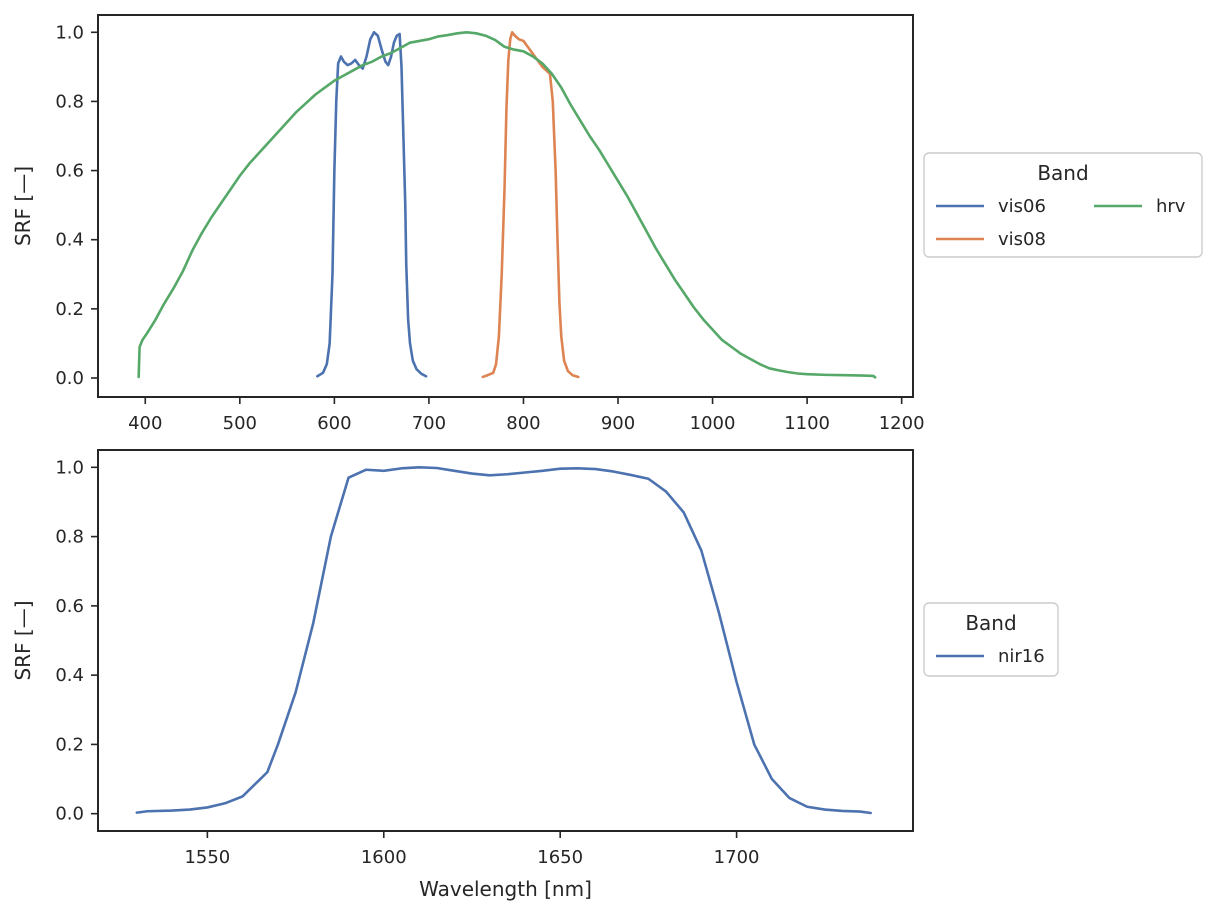  Describe the element at coordinates (334, 423) in the screenshot. I see `x-tick-label: 600` at that location.